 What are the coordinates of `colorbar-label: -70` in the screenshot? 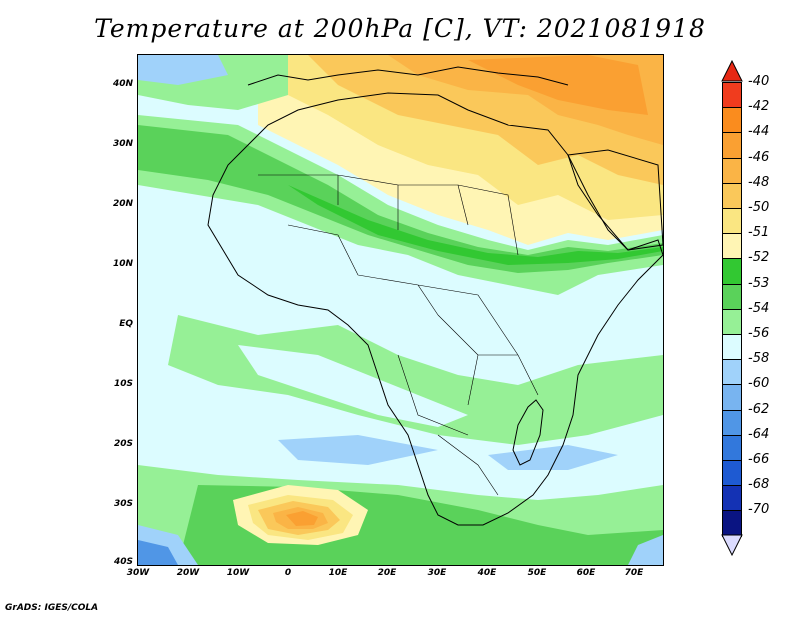 It's located at (759, 510).